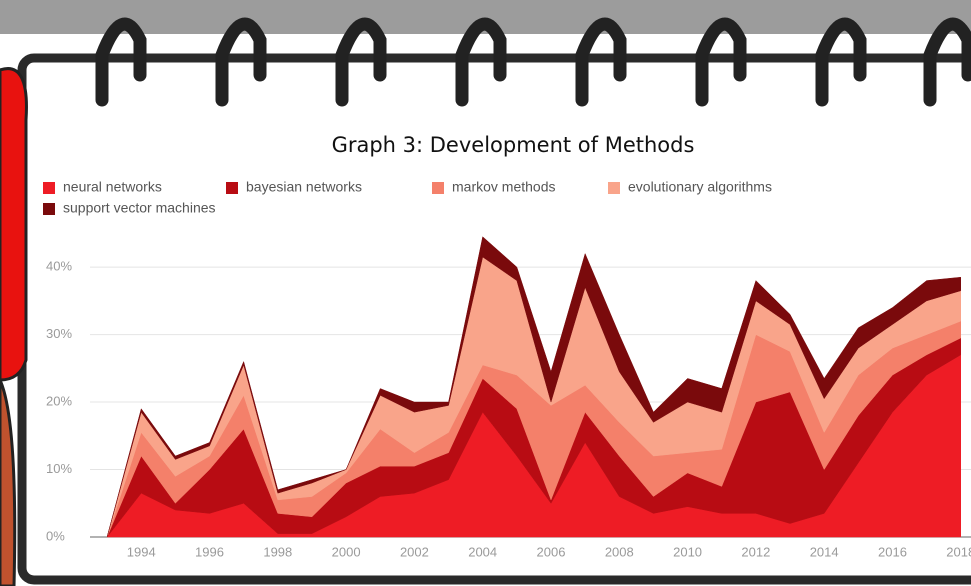  I want to click on x-tick-label: 1998, so click(277, 551).